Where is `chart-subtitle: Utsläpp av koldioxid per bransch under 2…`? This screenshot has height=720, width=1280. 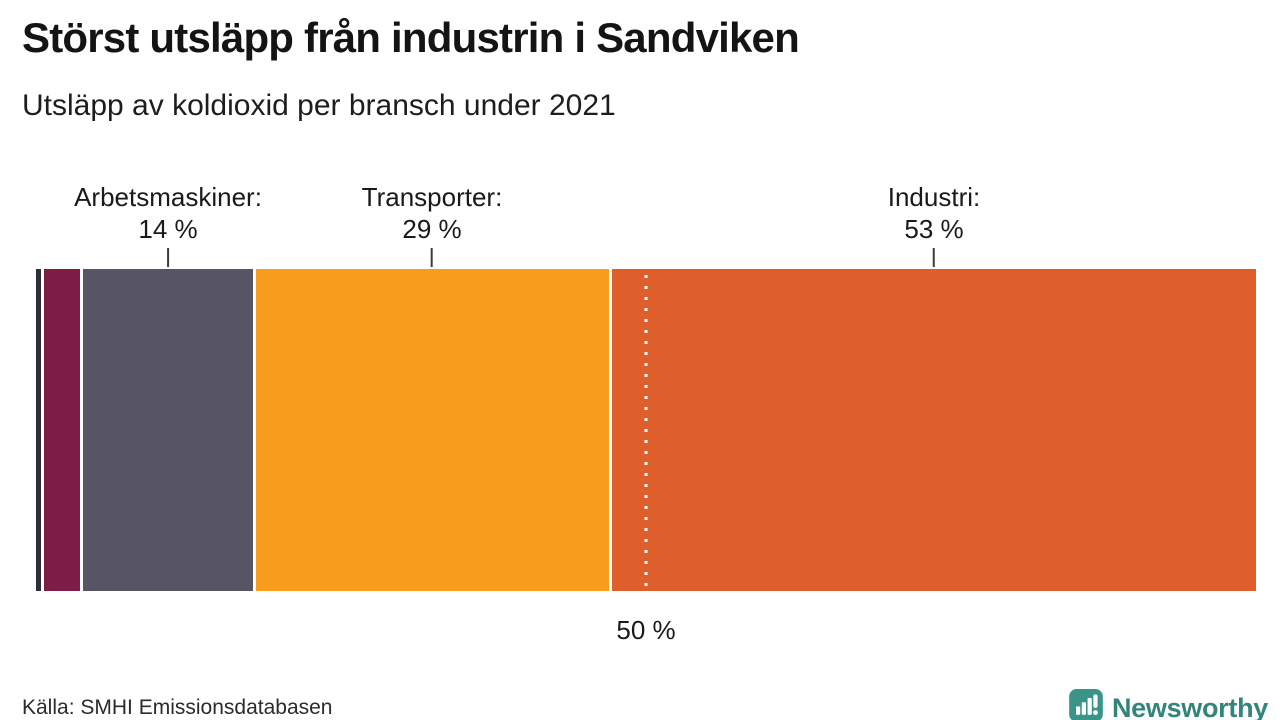
chart-subtitle: Utsläpp av koldioxid per bransch under 2… is located at coordinates (319, 105).